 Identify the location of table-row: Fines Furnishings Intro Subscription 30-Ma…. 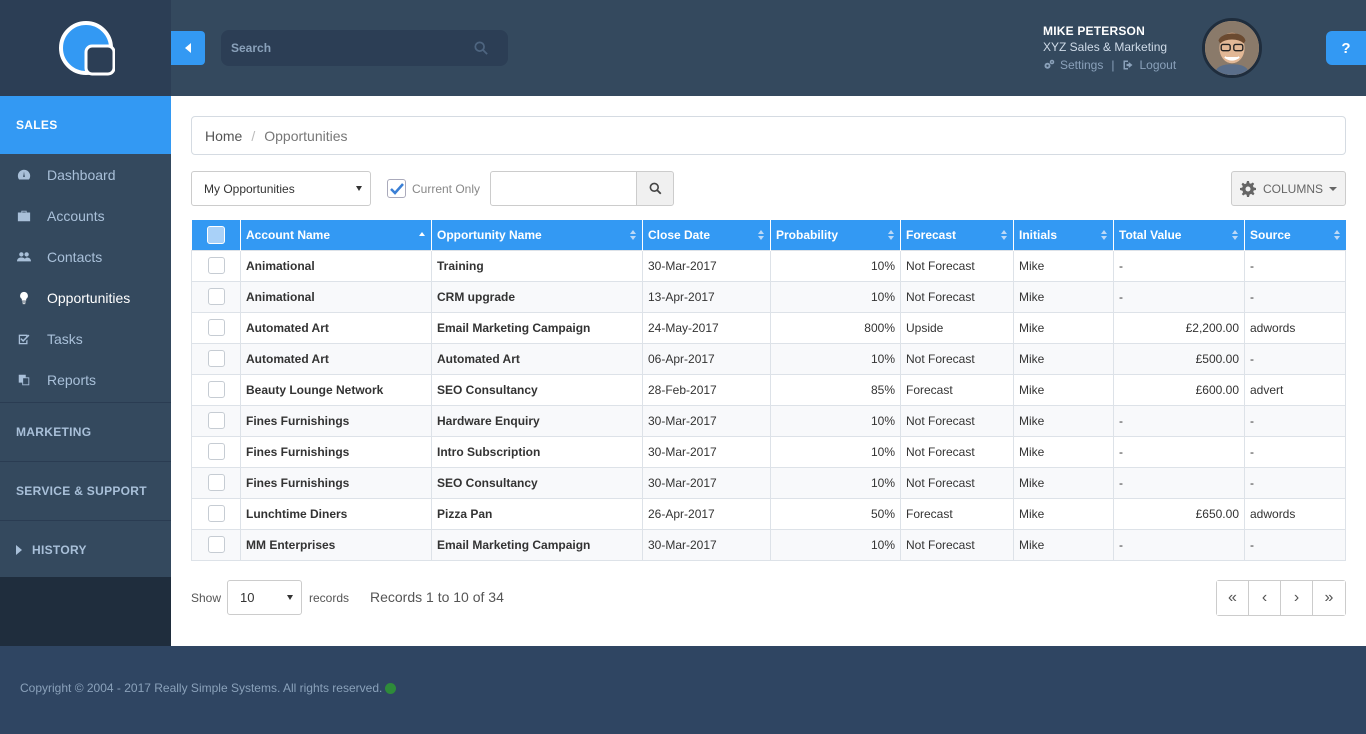
(768, 451).